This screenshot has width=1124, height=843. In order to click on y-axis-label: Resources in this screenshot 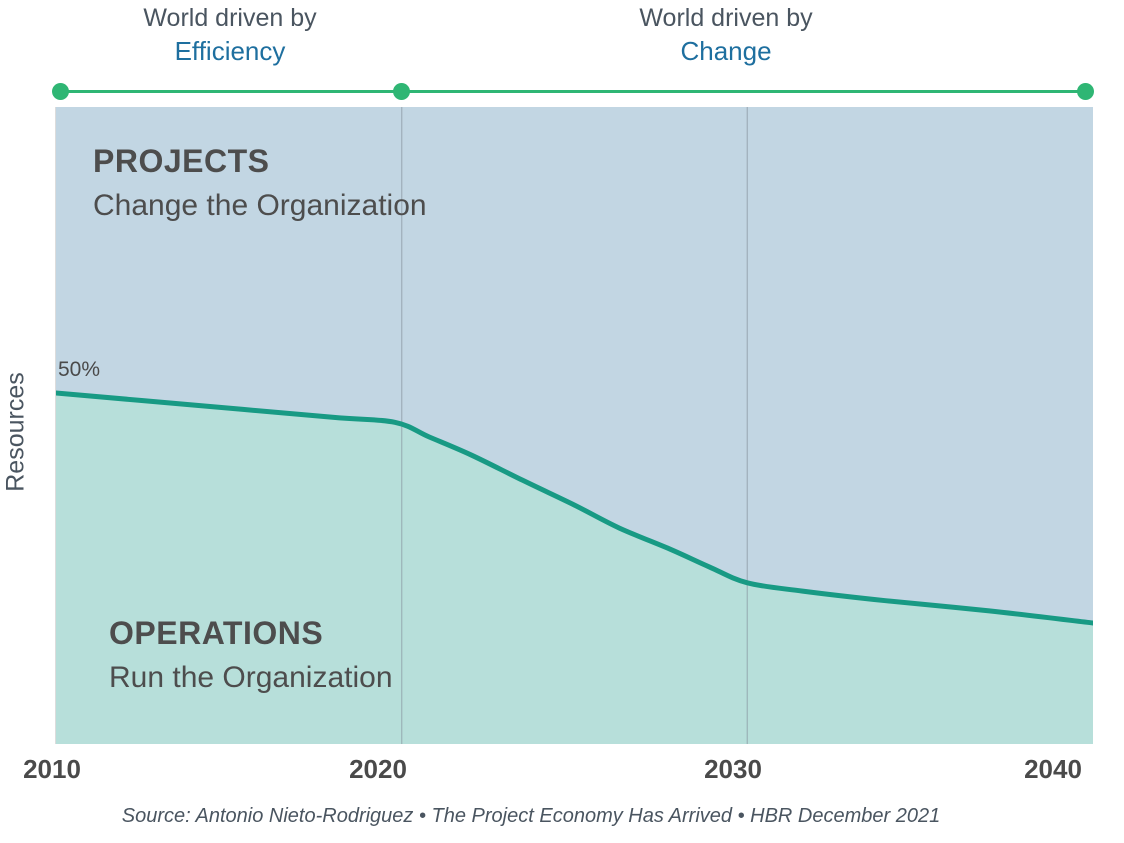, I will do `click(15, 432)`.